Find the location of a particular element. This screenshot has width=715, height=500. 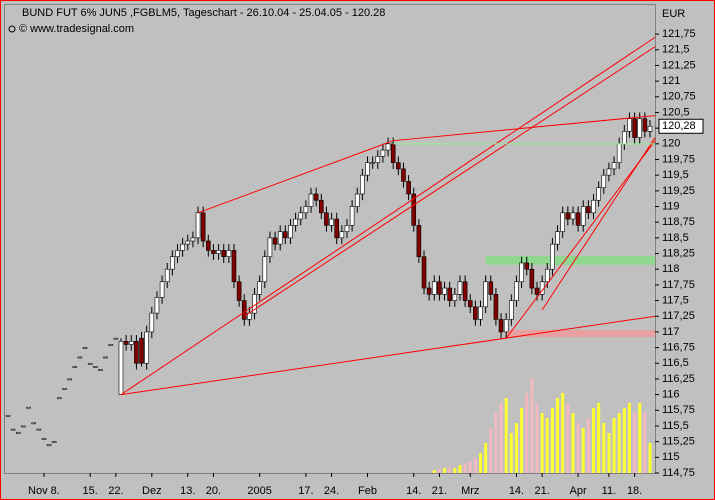

x-tick-label: 21. is located at coordinates (541, 491).